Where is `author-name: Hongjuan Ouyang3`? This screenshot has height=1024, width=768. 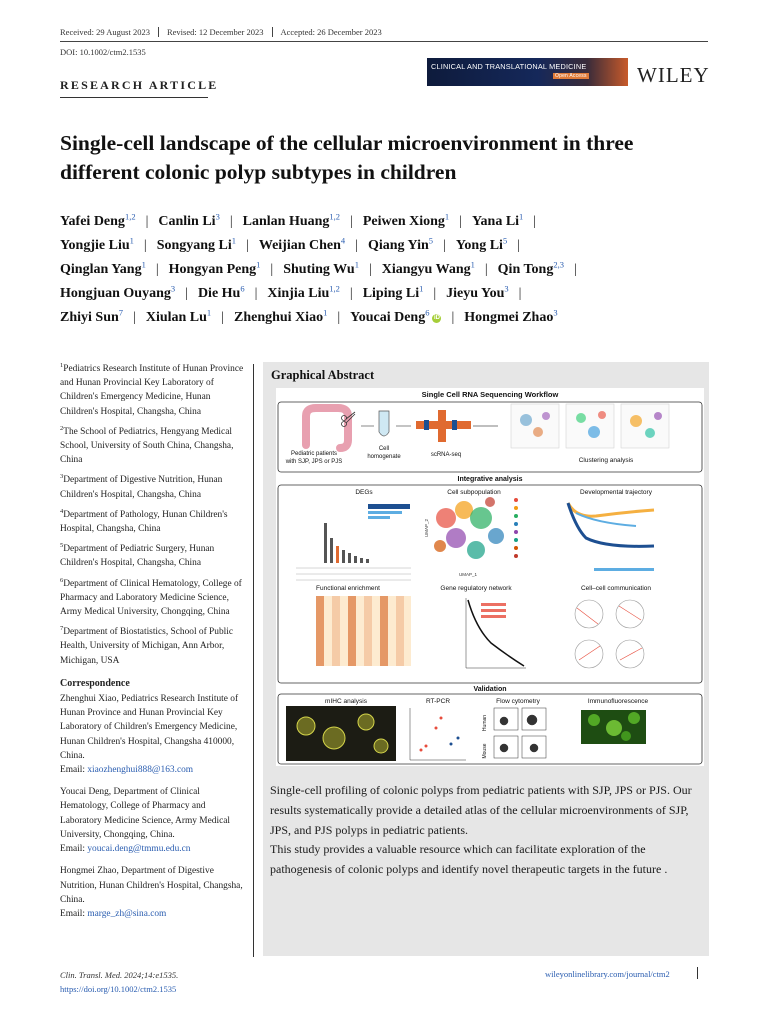 author-name: Hongjuan Ouyang3 is located at coordinates (118, 292).